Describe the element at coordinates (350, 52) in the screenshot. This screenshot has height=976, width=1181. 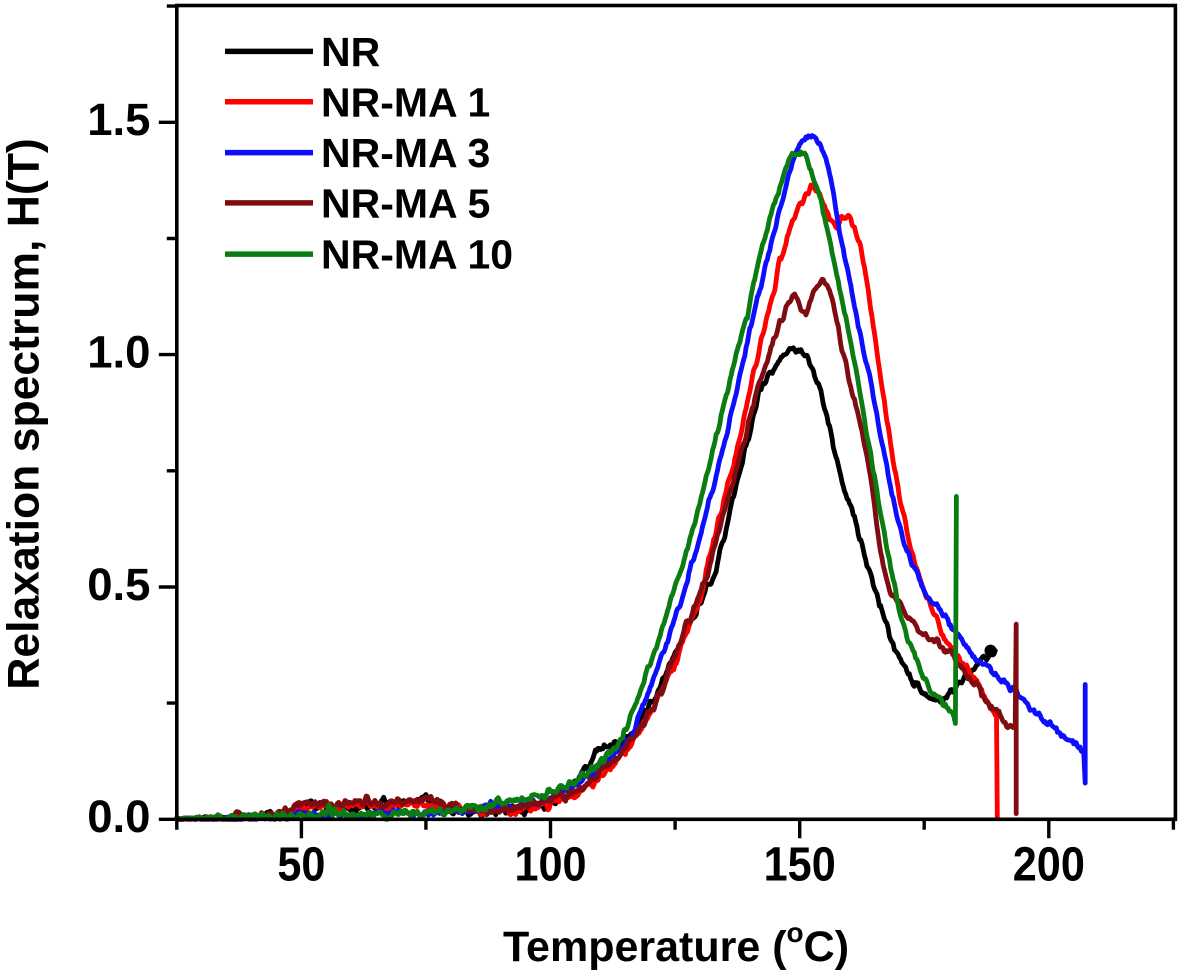
I see `svg-text: NR` at that location.